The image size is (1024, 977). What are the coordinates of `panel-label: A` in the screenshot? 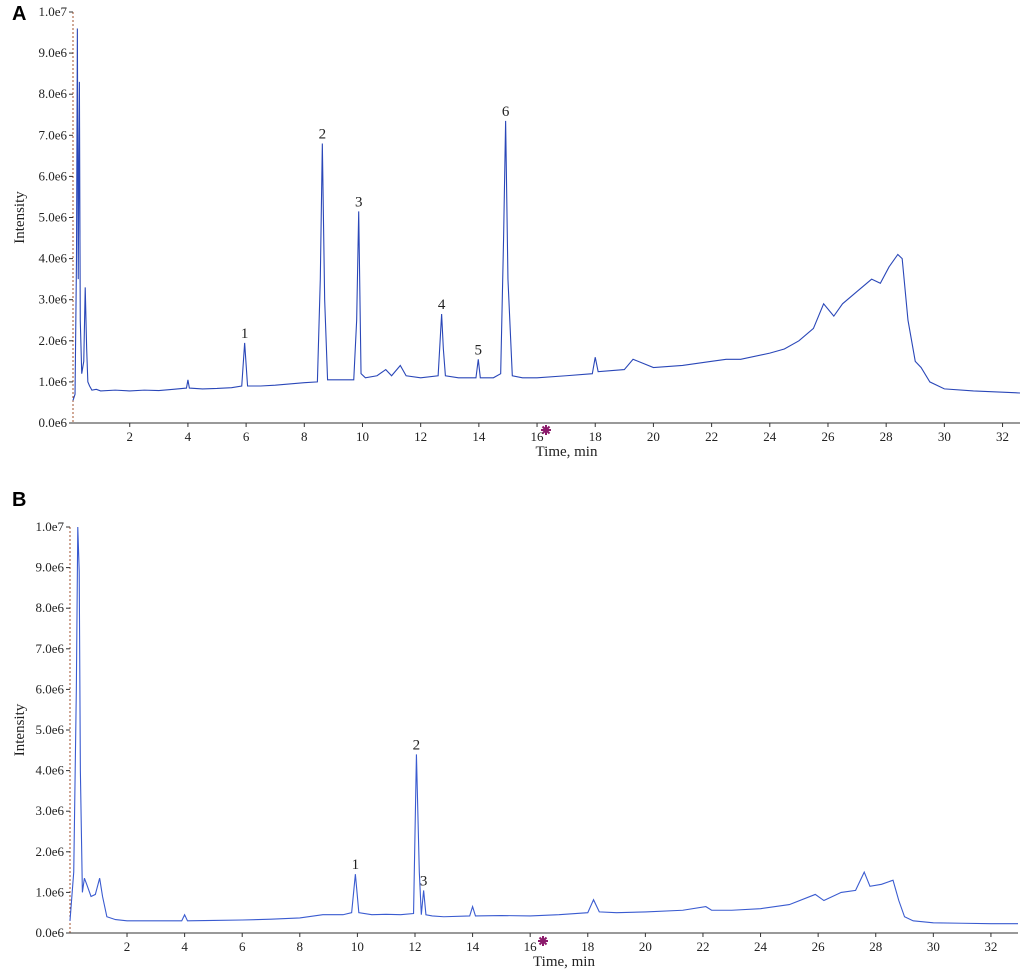 It's located at (19, 14).